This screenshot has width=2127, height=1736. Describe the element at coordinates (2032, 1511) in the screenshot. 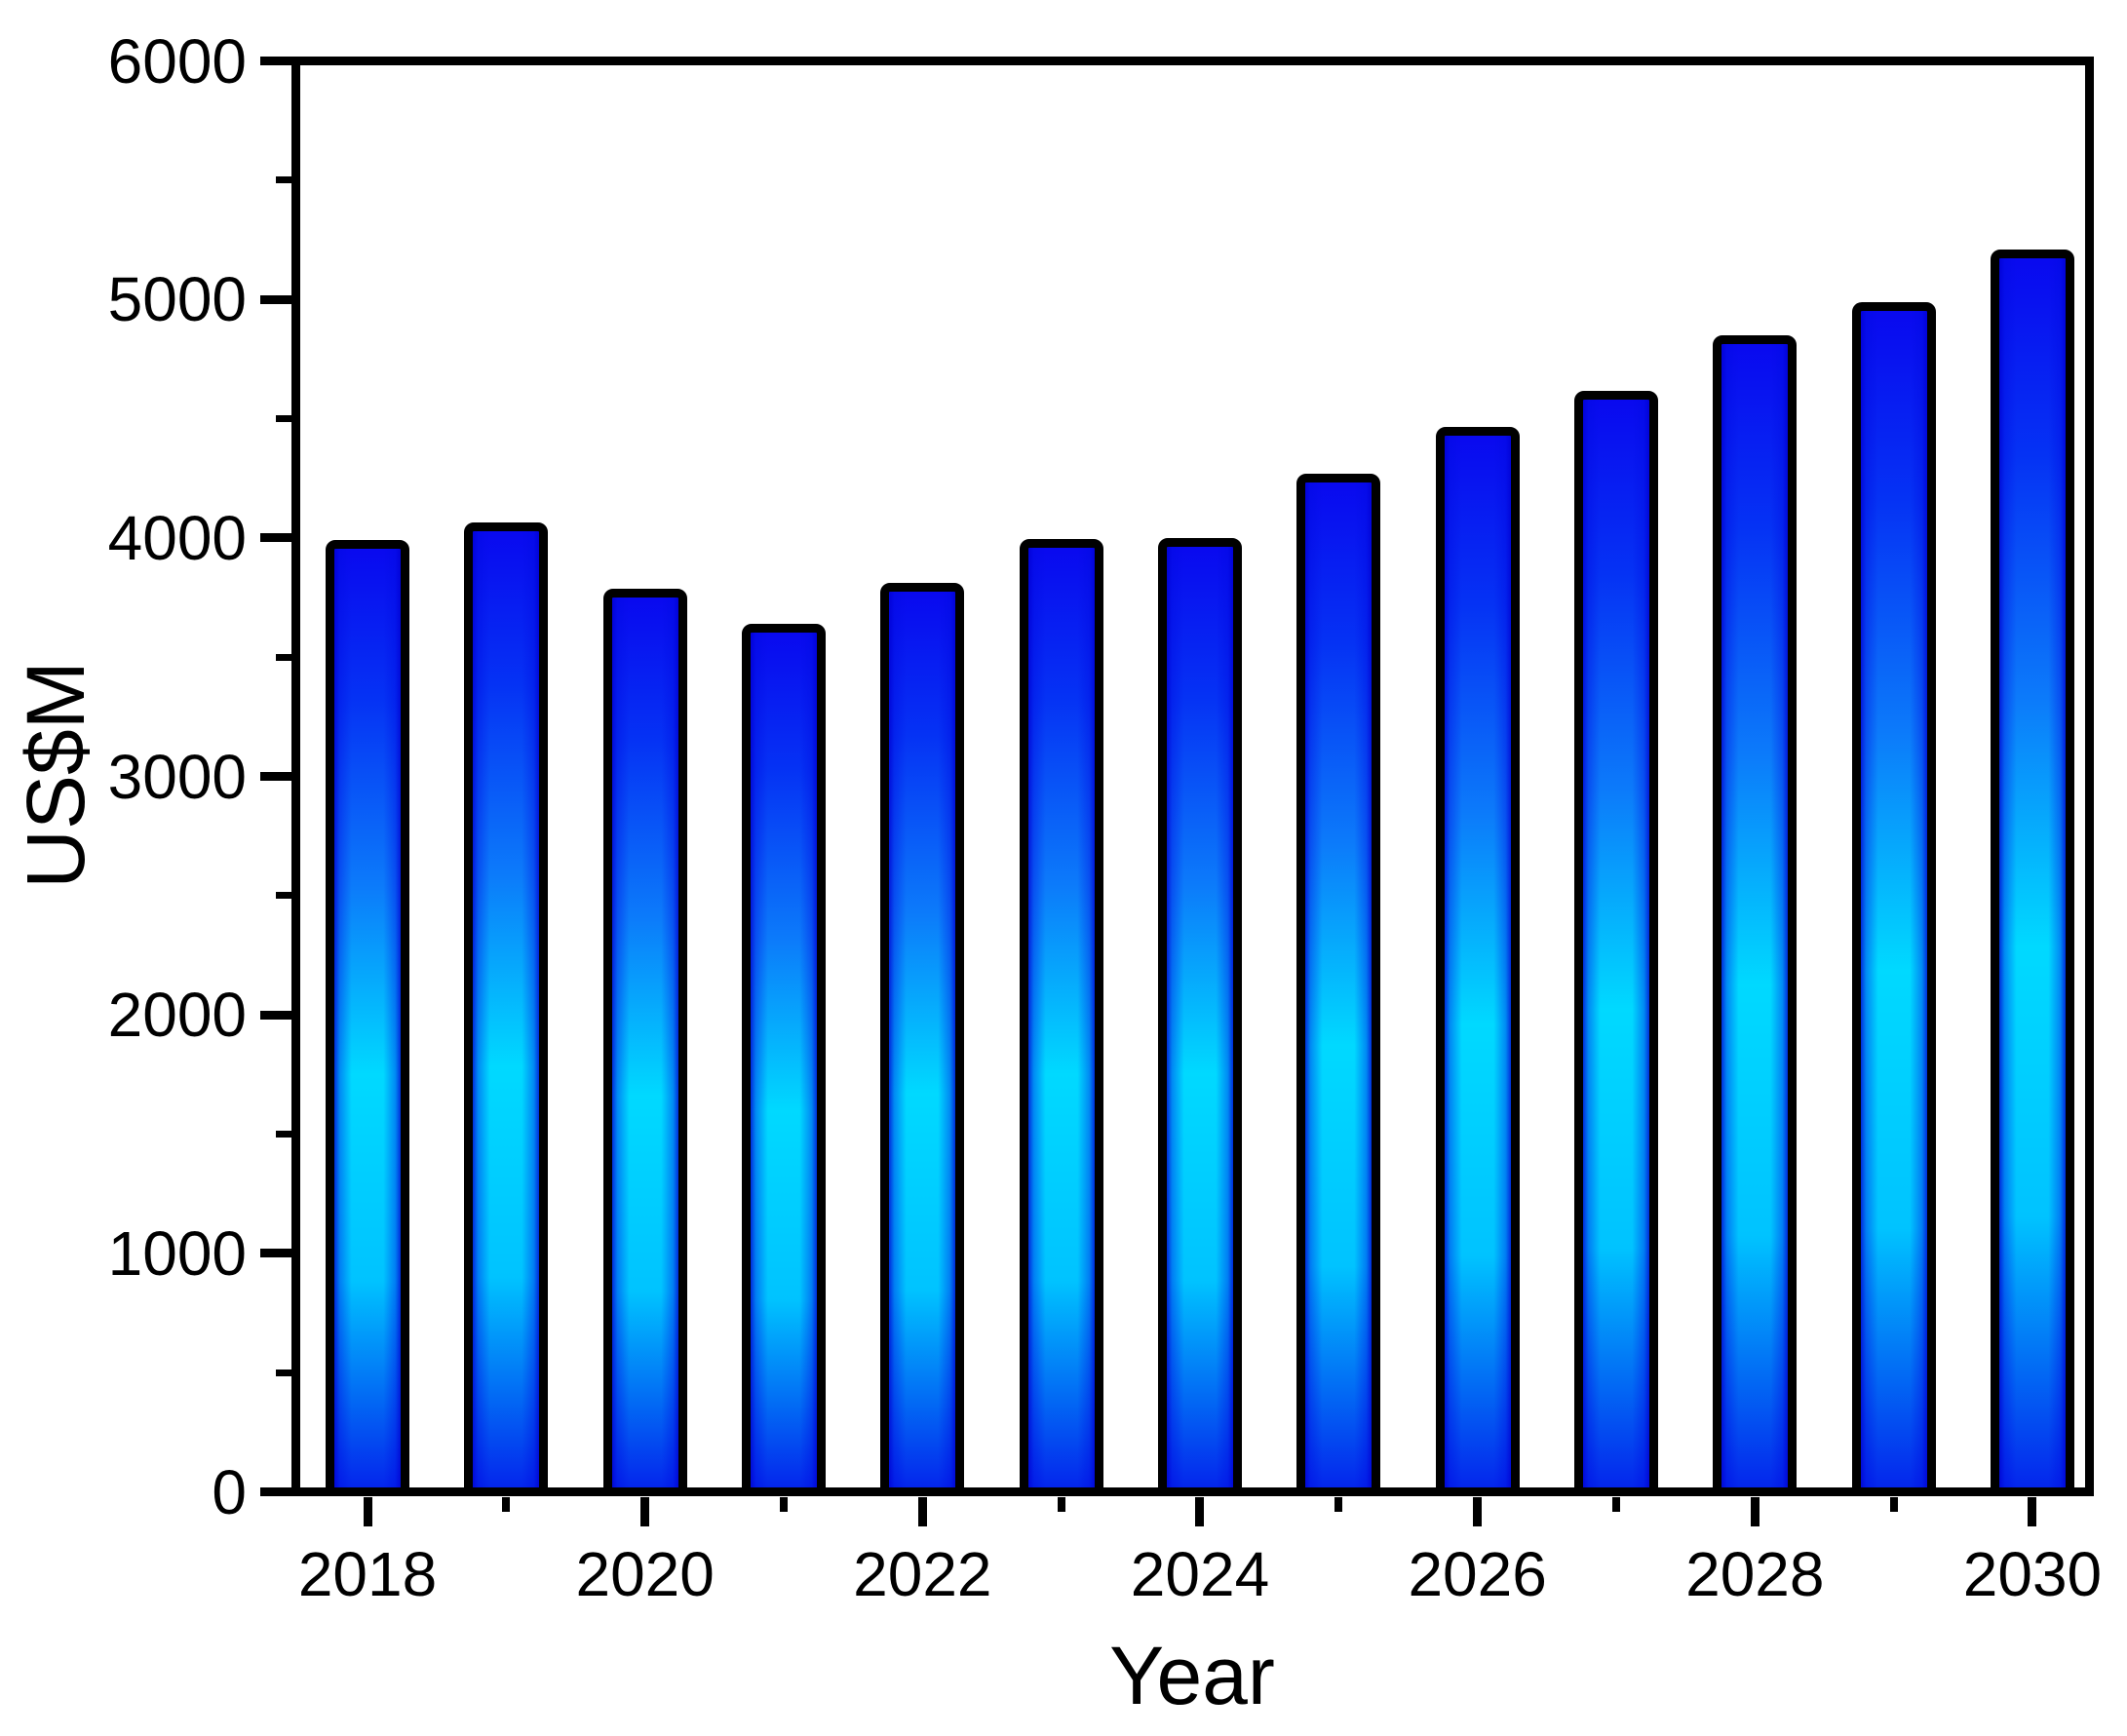

I see `x-major-tick-2030` at that location.